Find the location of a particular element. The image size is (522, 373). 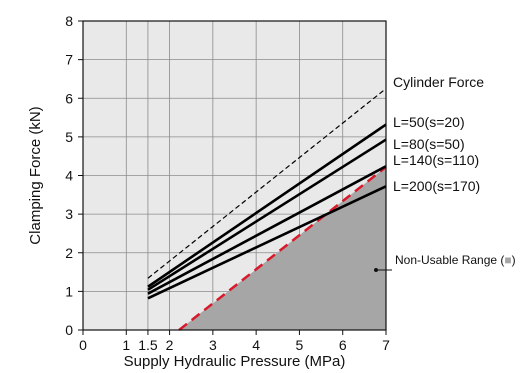

non-usable-range-annotation: Non-Usable Range (■) is located at coordinates (445, 262).